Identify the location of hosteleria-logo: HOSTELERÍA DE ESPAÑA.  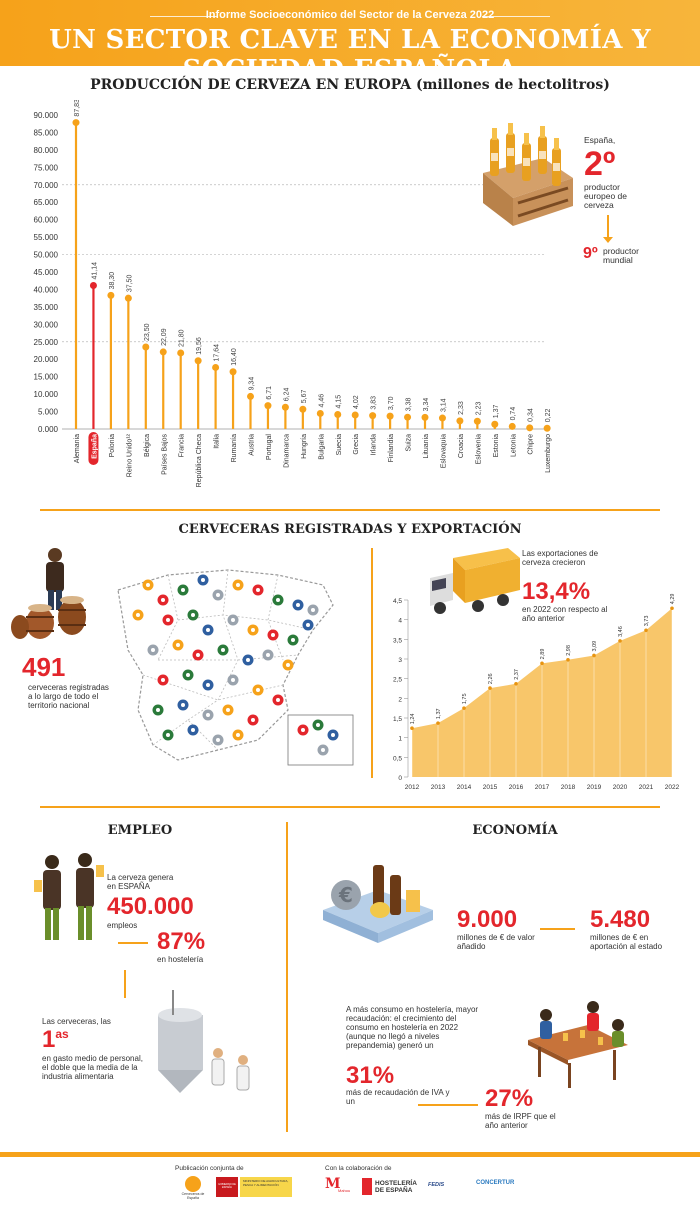
(389, 1187).